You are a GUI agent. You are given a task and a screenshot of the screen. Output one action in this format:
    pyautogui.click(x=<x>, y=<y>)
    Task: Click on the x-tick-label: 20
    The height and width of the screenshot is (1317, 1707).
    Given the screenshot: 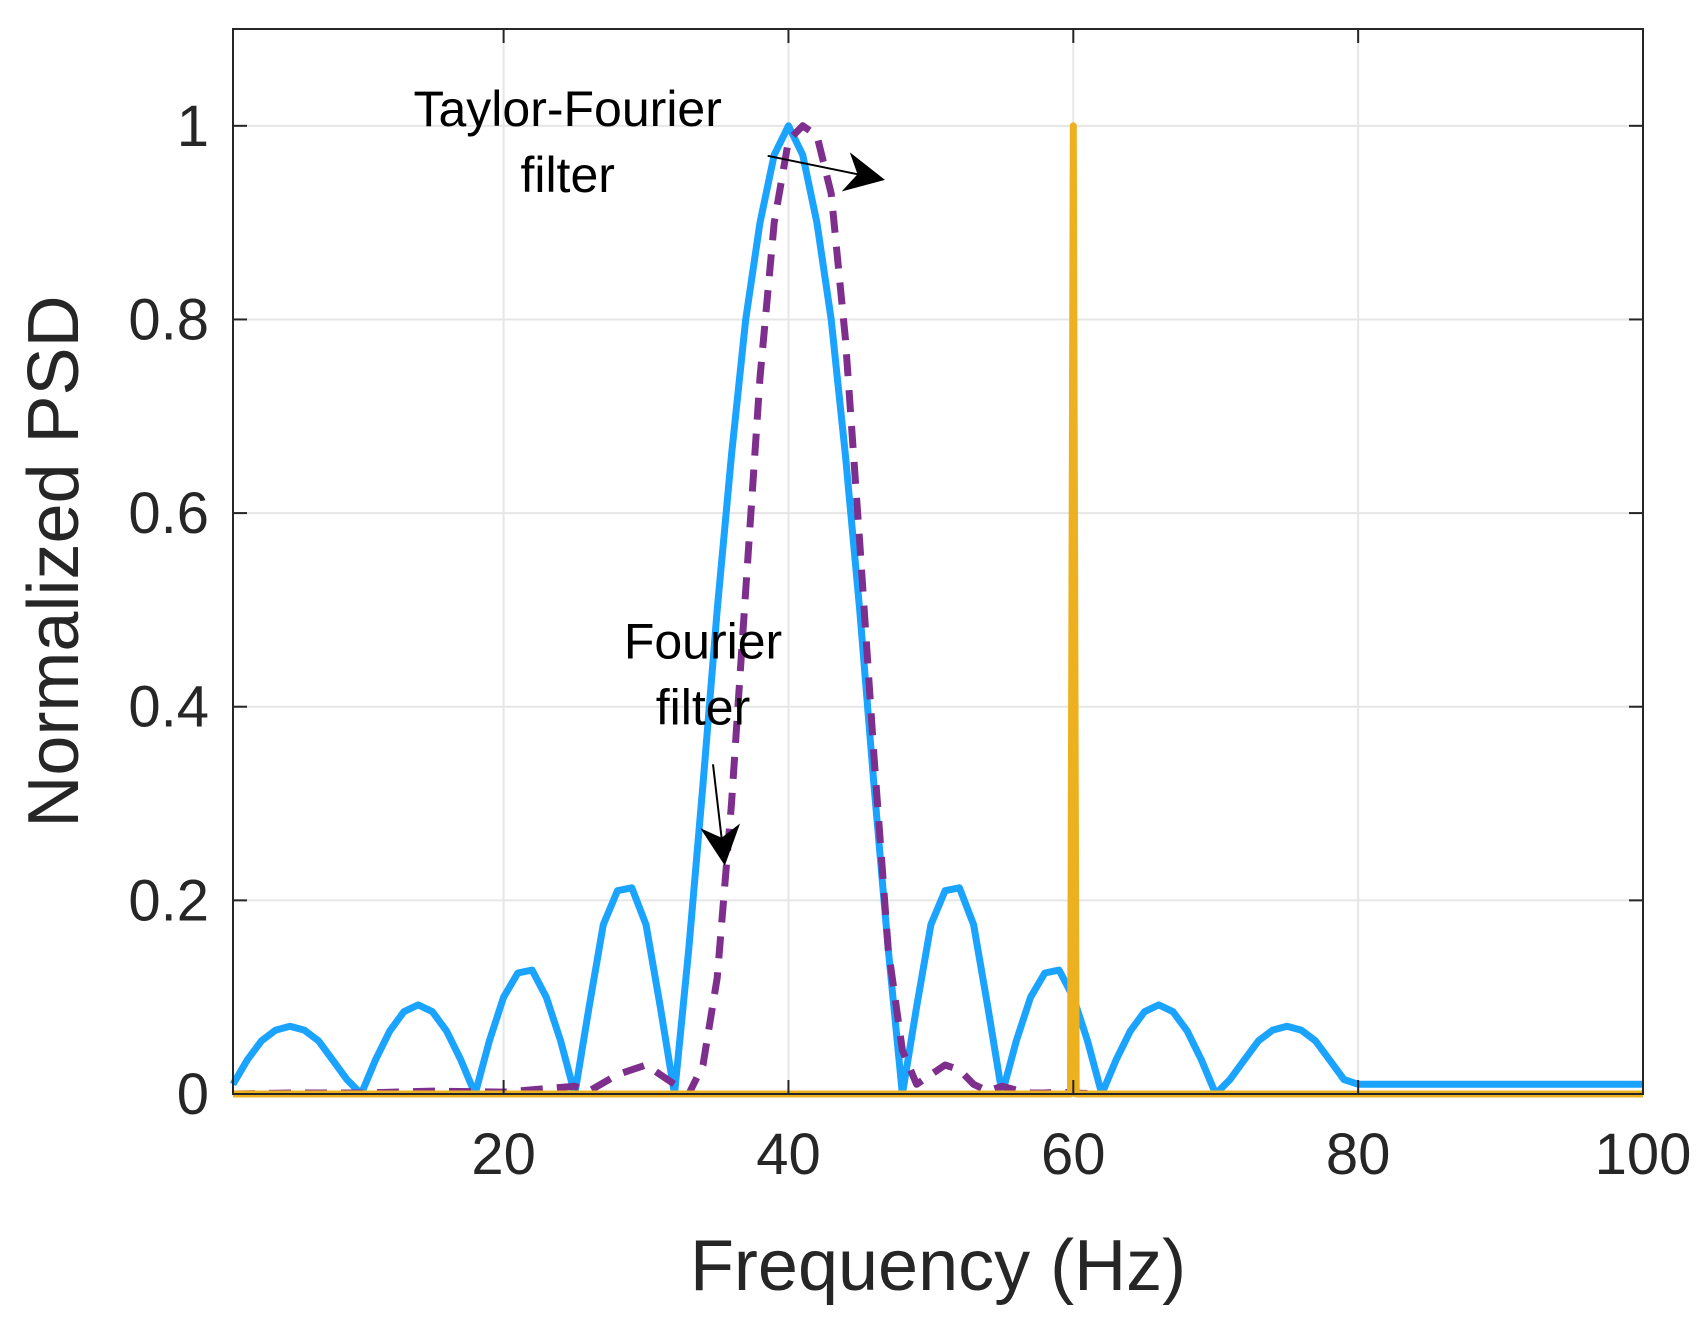 What is the action you would take?
    pyautogui.click(x=503, y=1154)
    